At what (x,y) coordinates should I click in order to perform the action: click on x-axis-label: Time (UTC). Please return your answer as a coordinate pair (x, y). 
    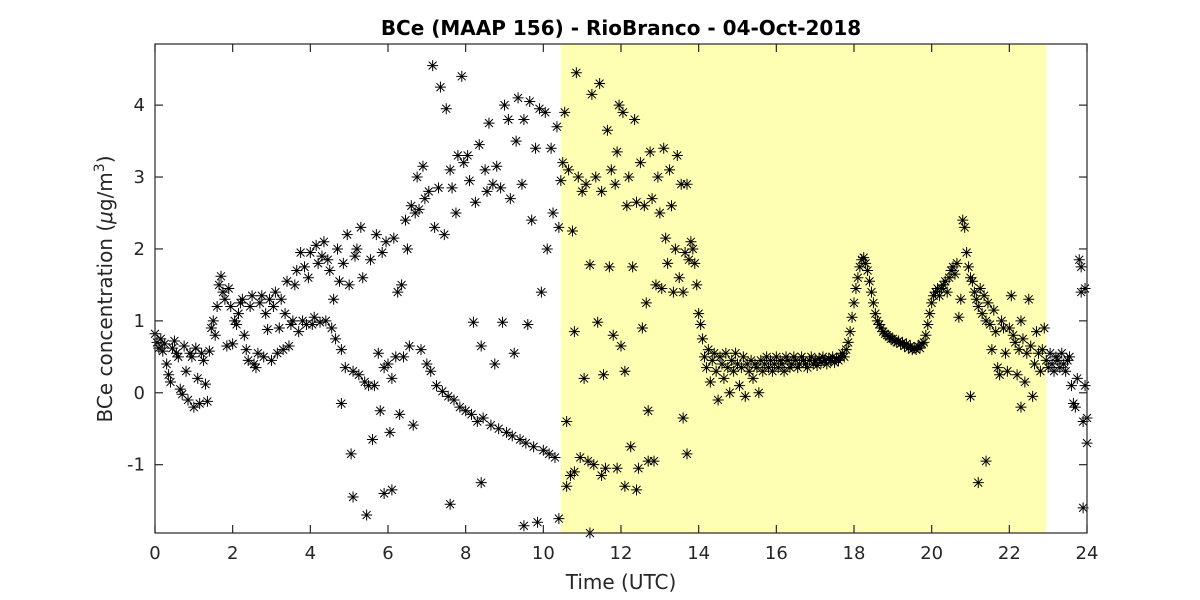
    Looking at the image, I should click on (621, 582).